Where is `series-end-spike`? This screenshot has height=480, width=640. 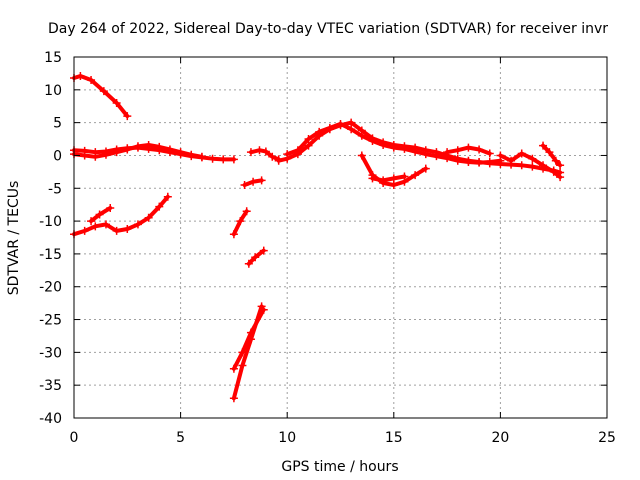
series-end-spike is located at coordinates (552, 155).